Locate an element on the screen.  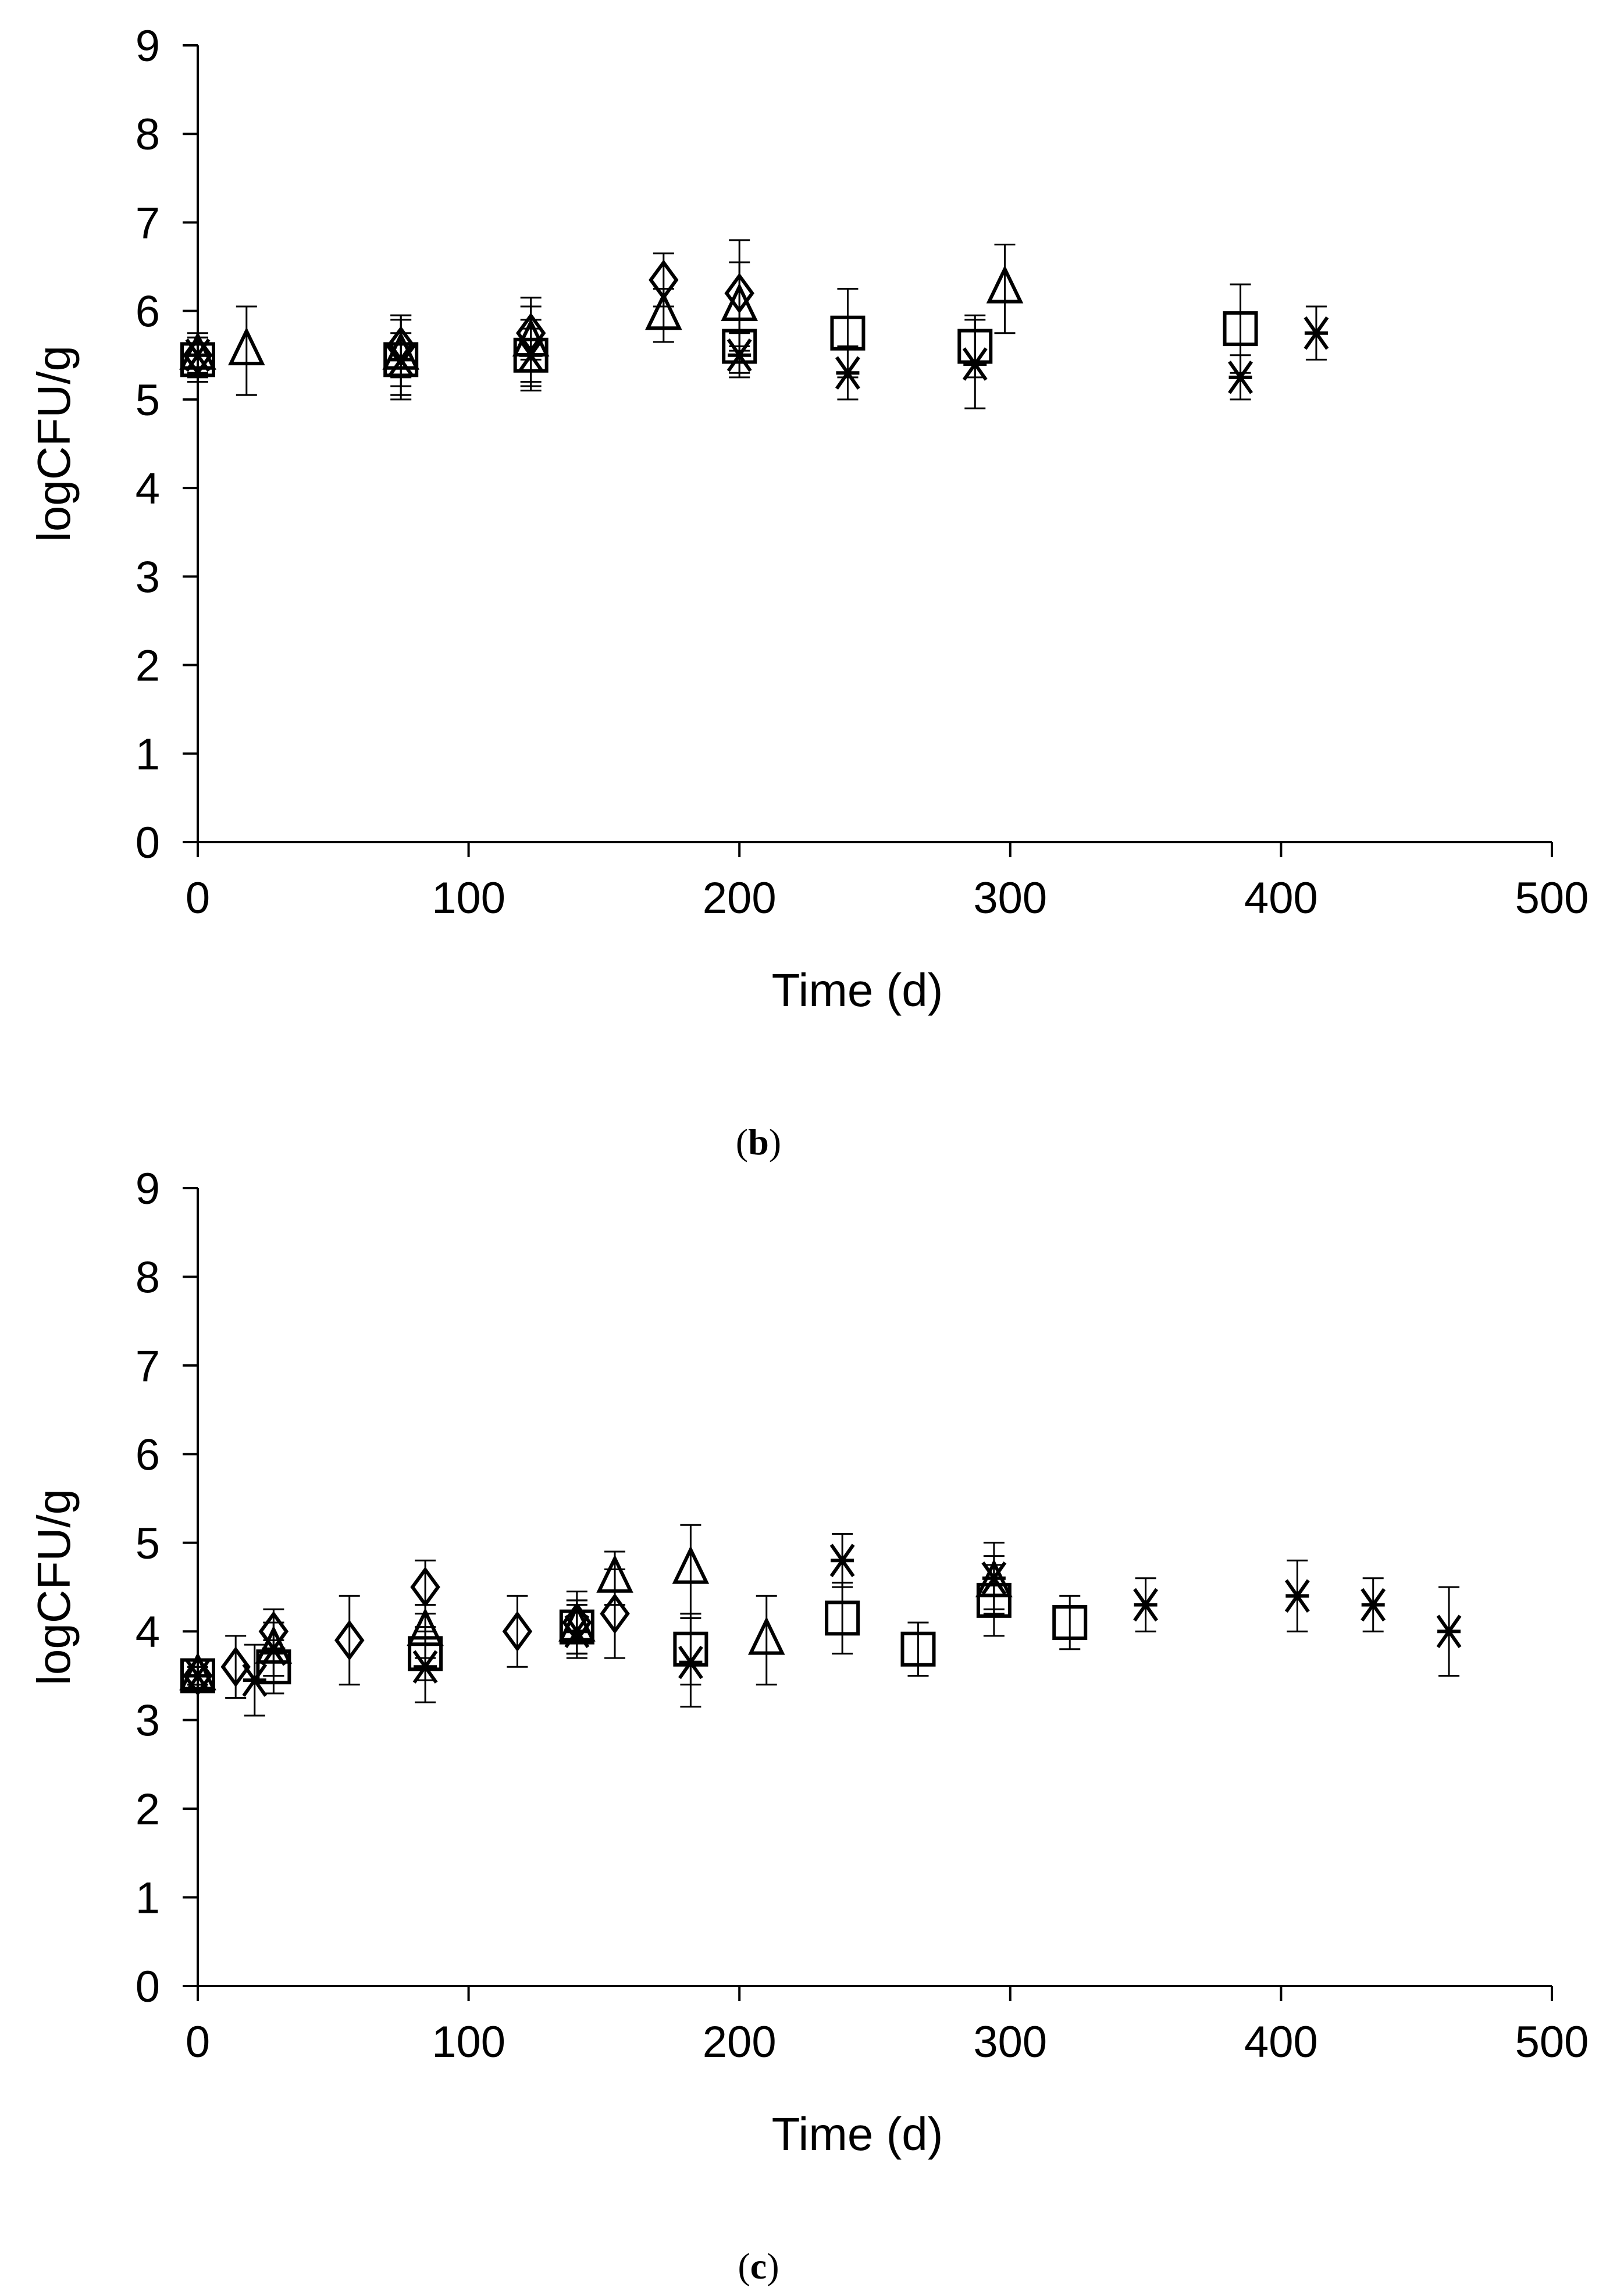
panel-label: (c) is located at coordinates (758, 2266).